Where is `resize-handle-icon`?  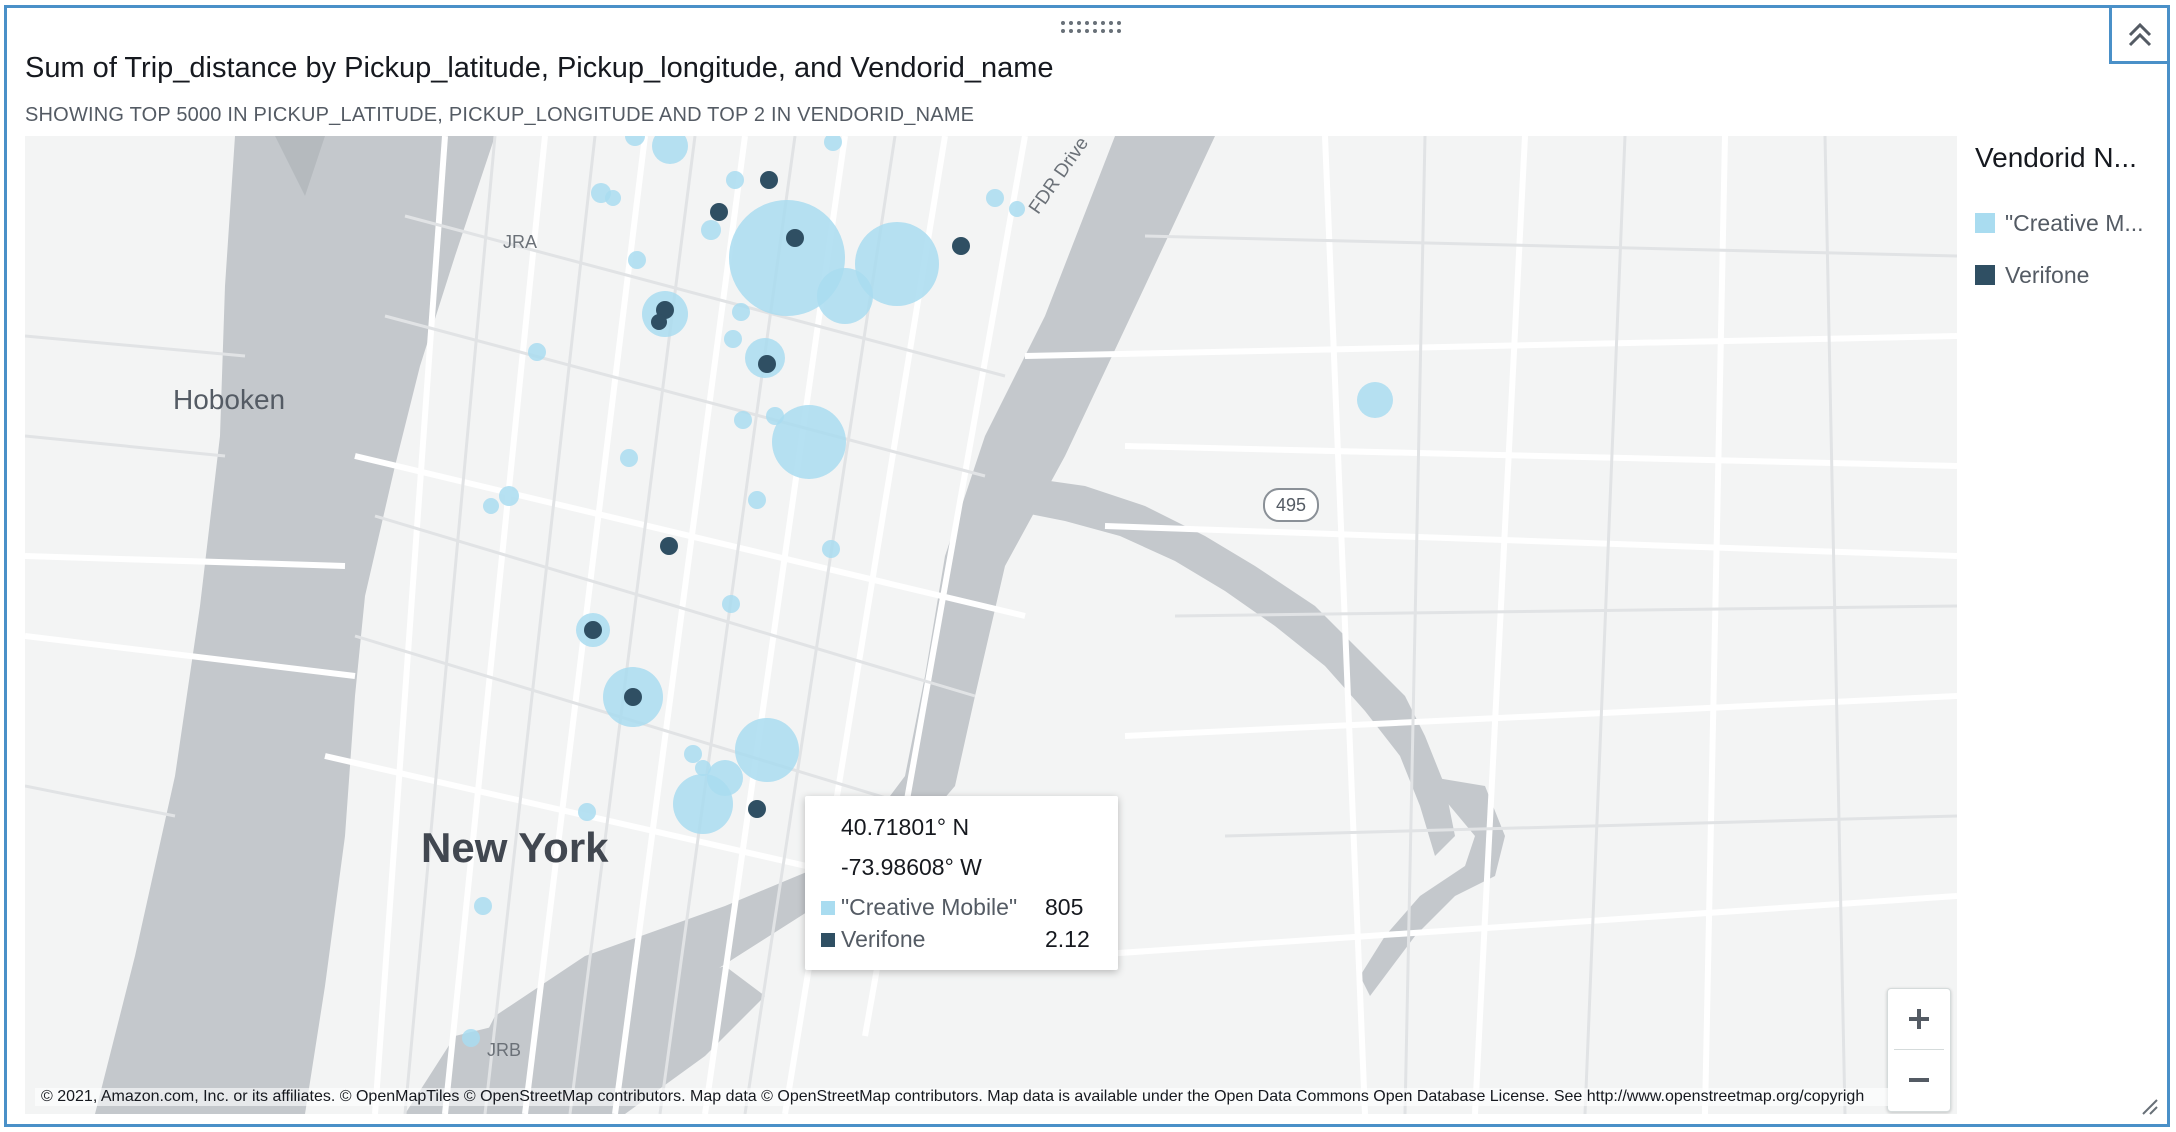 resize-handle-icon is located at coordinates (2149, 1106).